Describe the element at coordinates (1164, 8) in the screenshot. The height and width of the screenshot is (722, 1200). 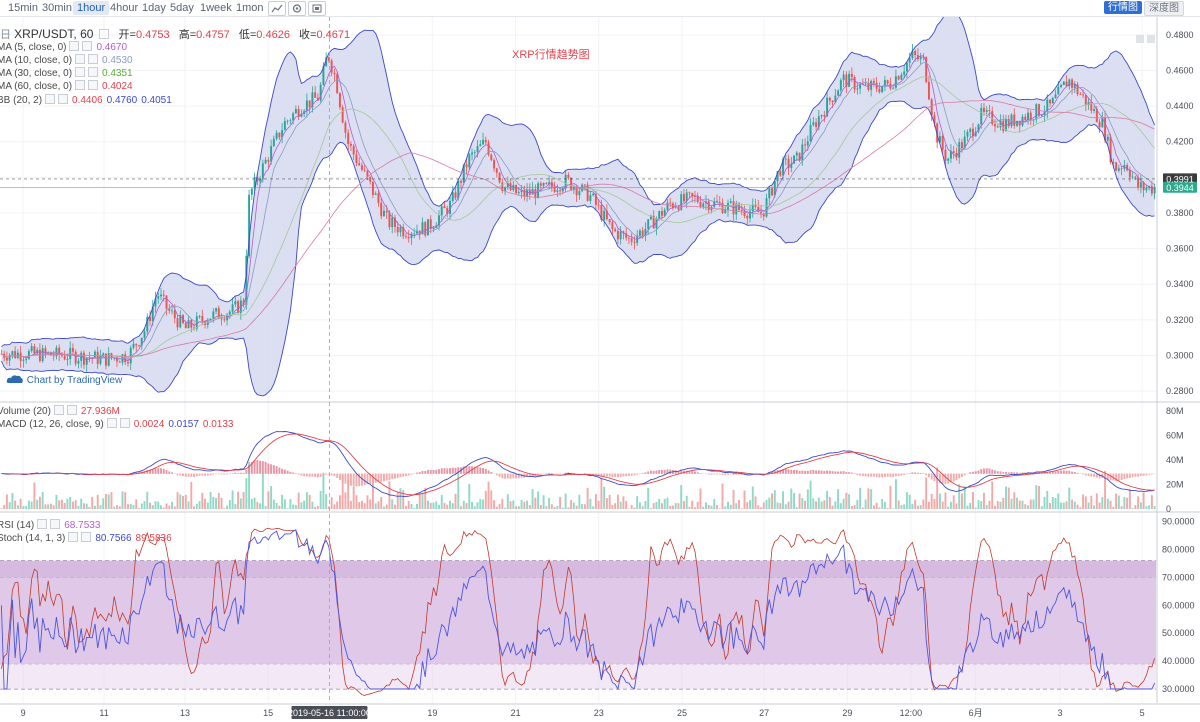
I see `view-depth-button: 深度图` at that location.